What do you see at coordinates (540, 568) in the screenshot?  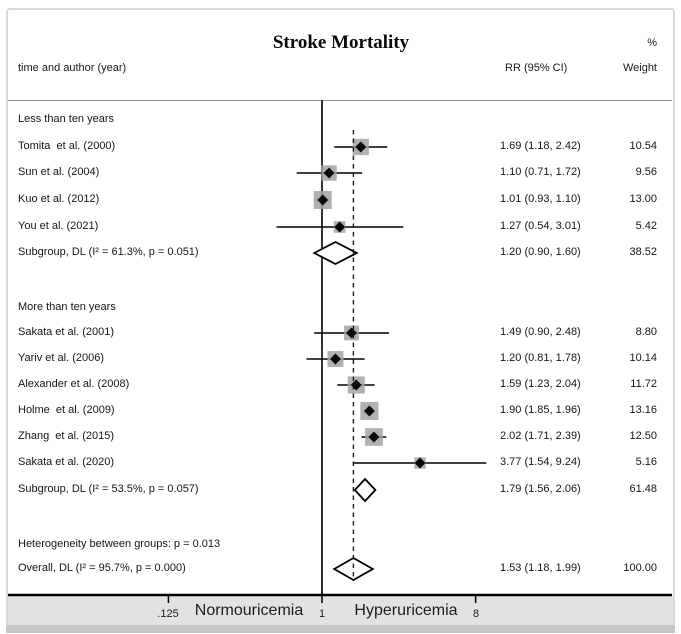 I see `overall-rr-ci: 1.53 (1.18, 1.99)` at bounding box center [540, 568].